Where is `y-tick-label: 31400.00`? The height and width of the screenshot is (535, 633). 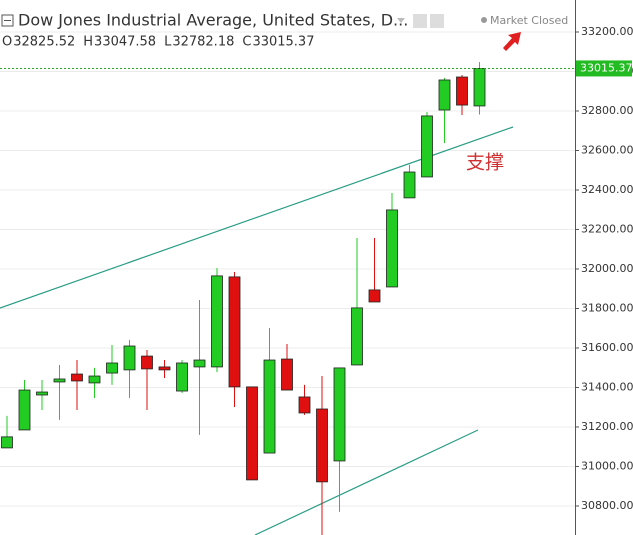
y-tick-label: 31400.00 is located at coordinates (607, 386).